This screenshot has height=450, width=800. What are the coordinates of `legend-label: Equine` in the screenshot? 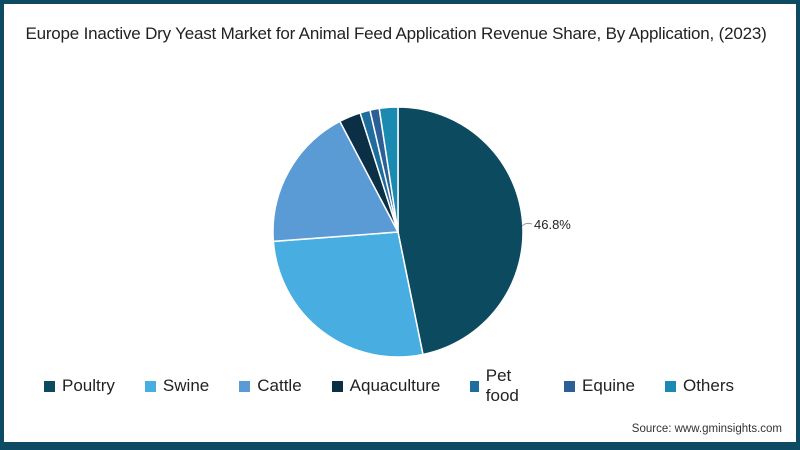 It's located at (608, 385).